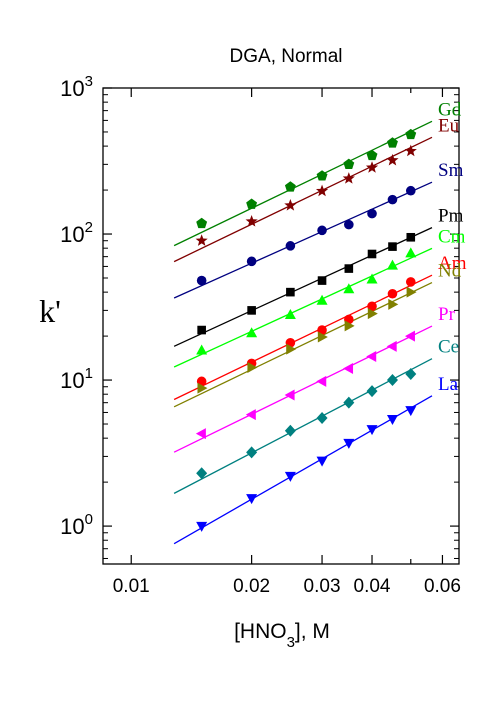 Image resolution: width=504 pixels, height=706 pixels. What do you see at coordinates (322, 586) in the screenshot?
I see `x-tick-label: 0.03` at bounding box center [322, 586].